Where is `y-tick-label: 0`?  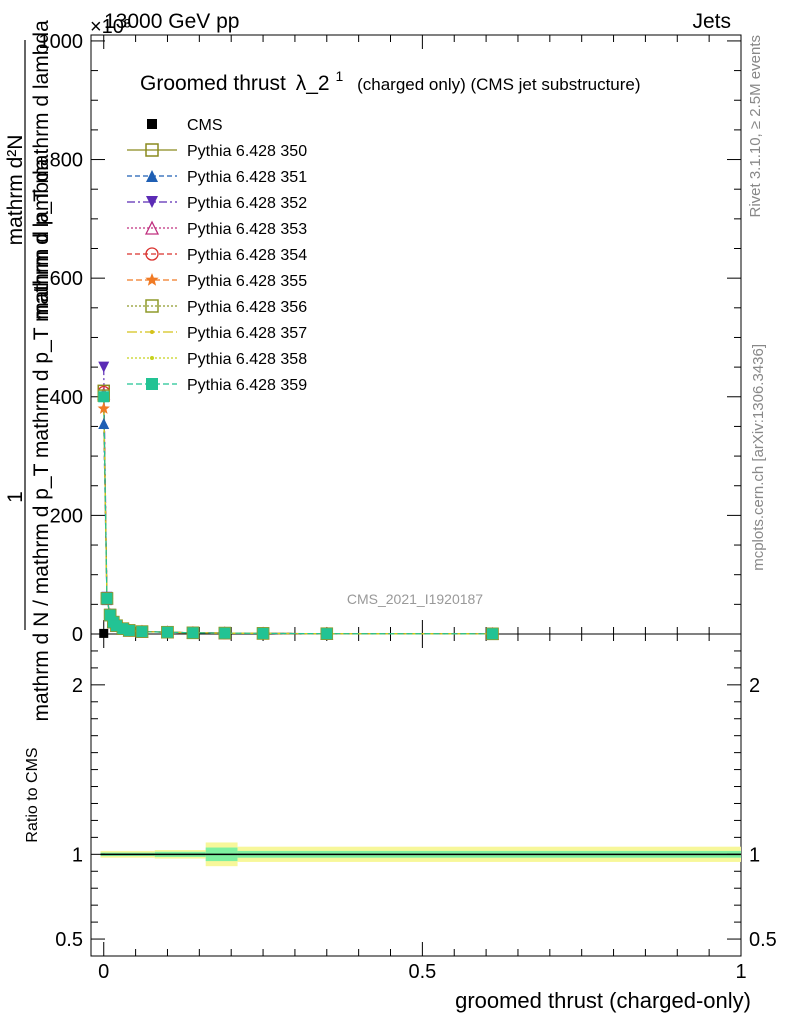 y-tick-label: 0 is located at coordinates (77, 635).